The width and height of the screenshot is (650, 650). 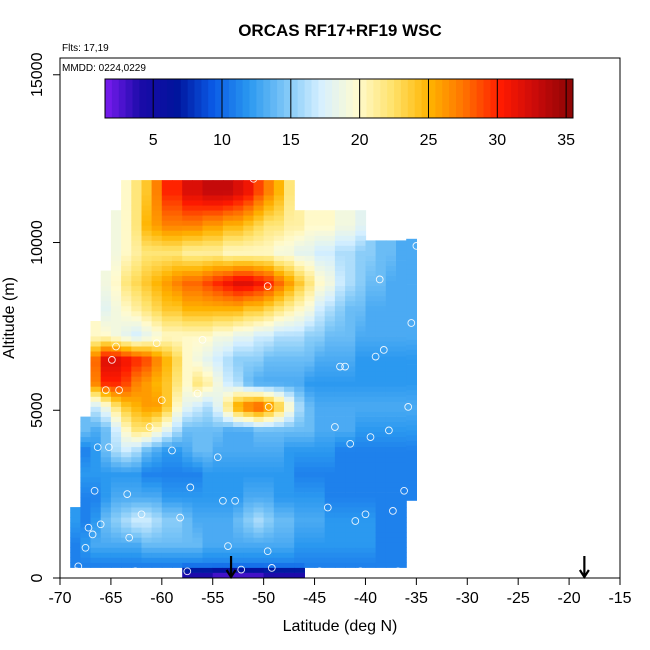 I want to click on colorbar-tick-label: 35, so click(x=566, y=140).